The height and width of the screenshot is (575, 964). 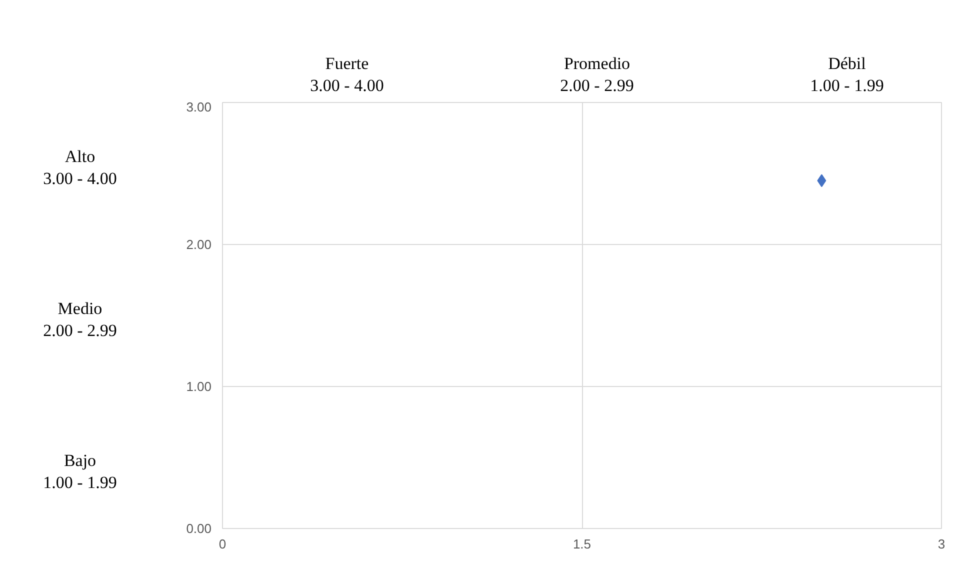 I want to click on text: Fuerte 3.00 - 4.00, so click(x=347, y=74).